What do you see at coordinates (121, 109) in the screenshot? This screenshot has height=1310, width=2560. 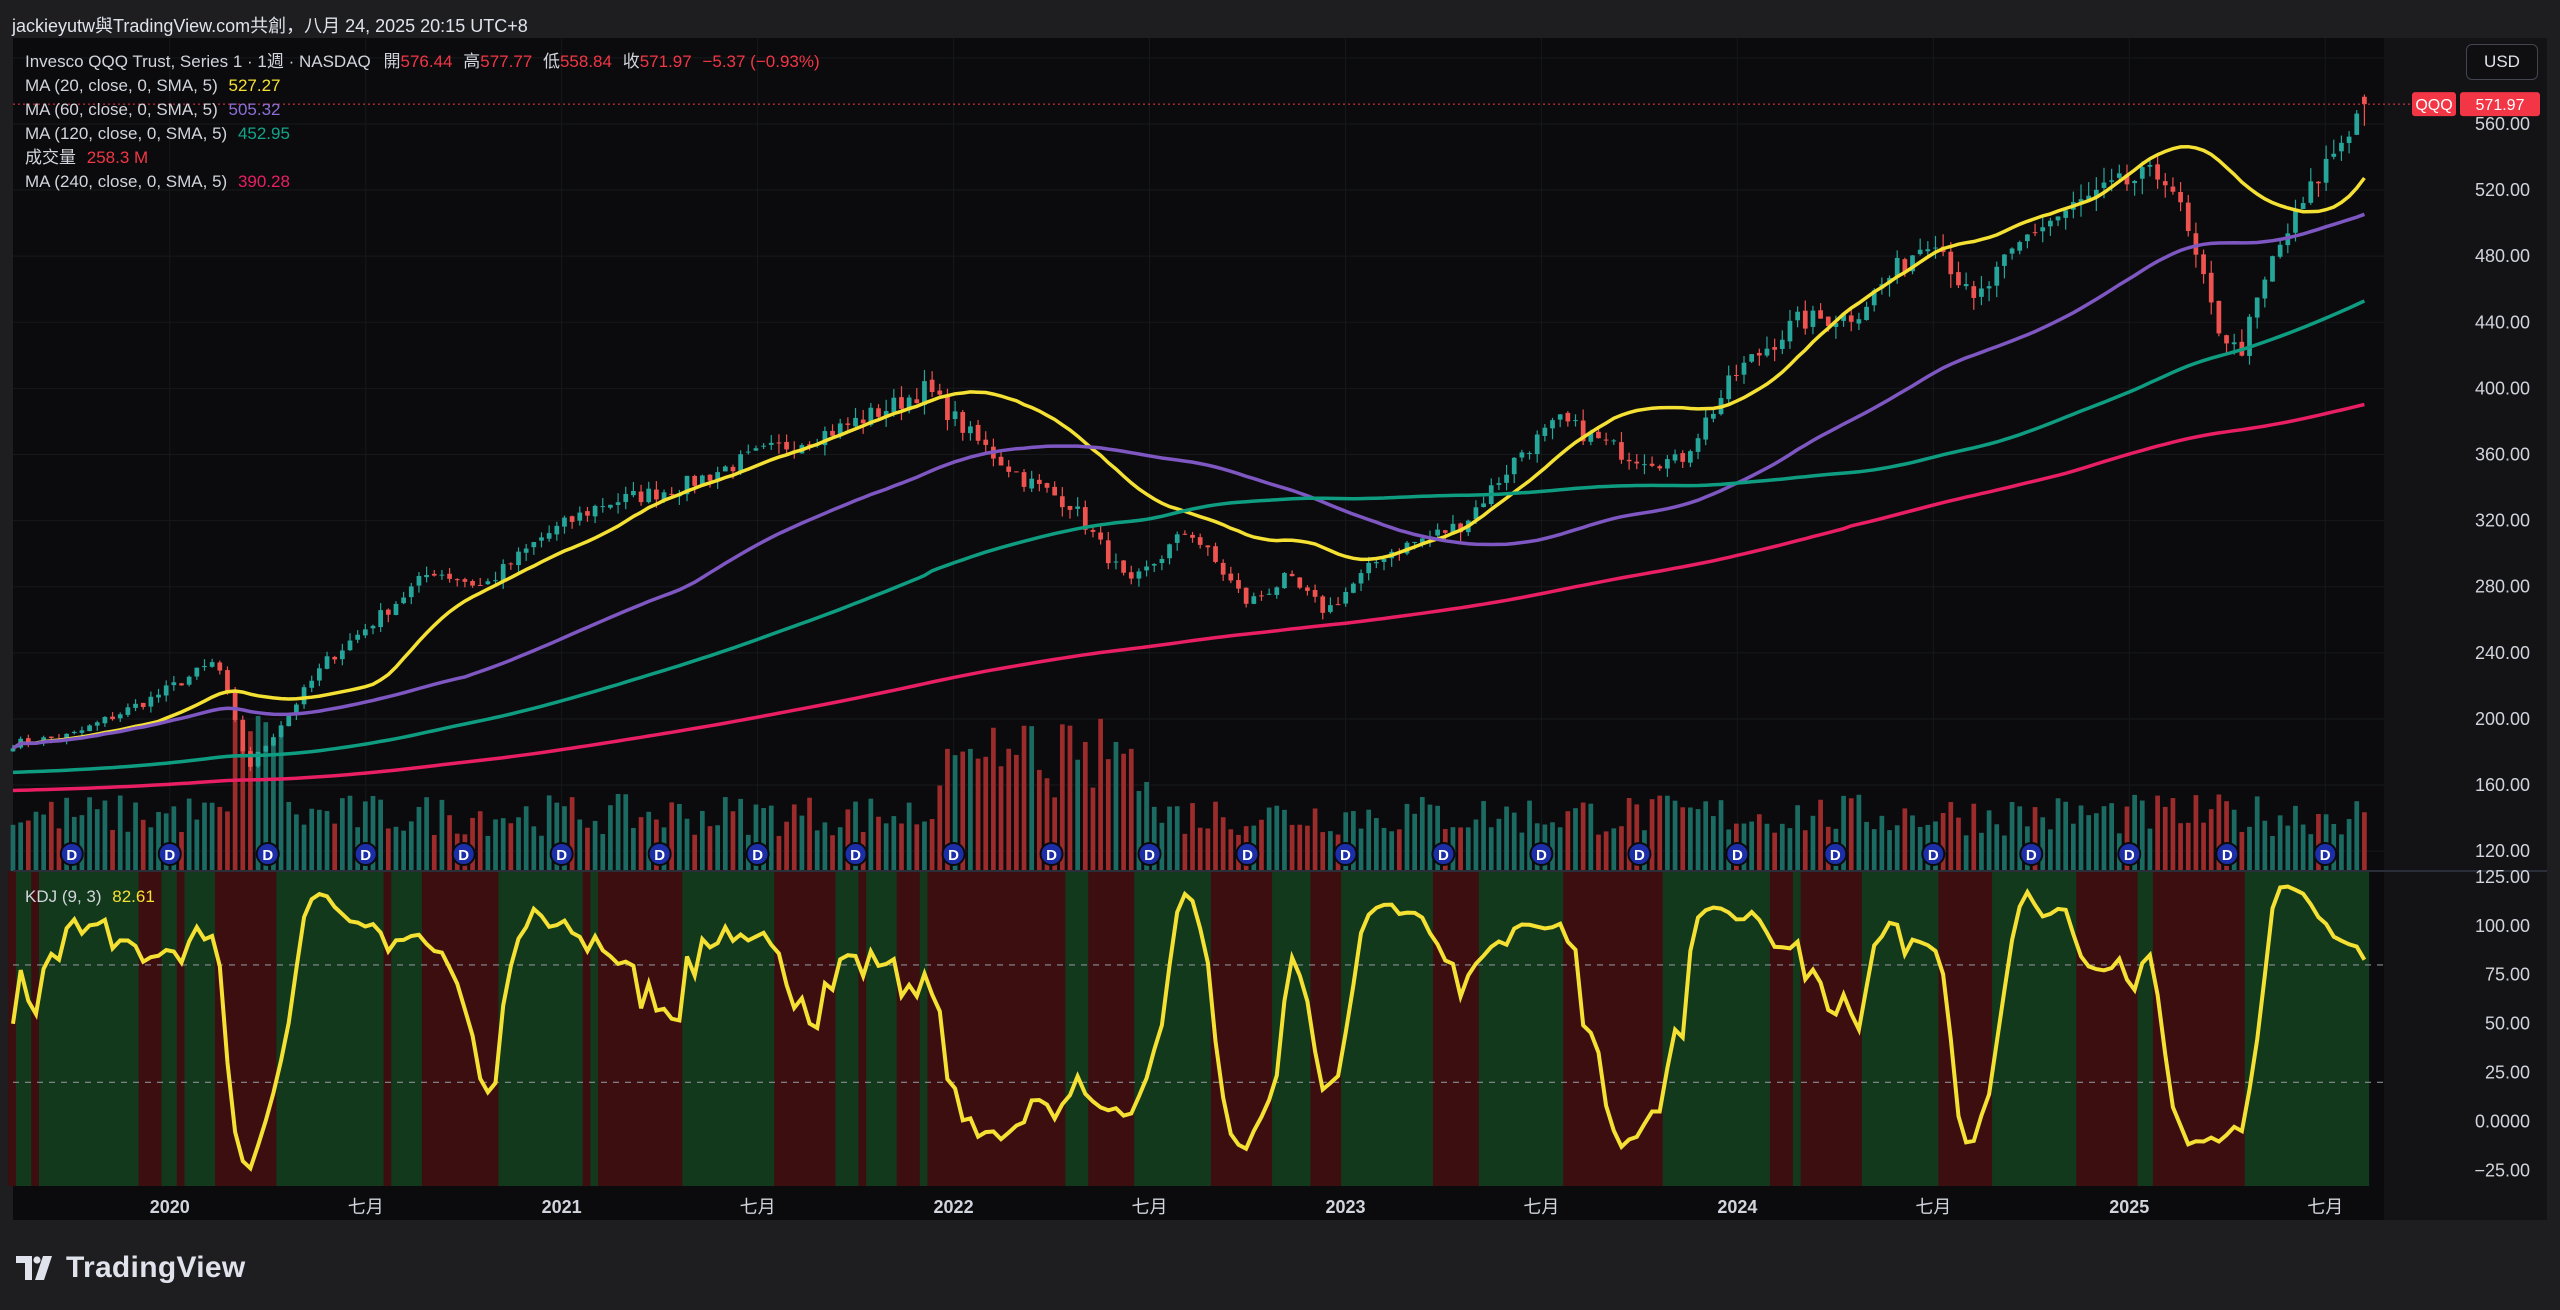 I see `ma60-legend-label: MA (60, close, 0, SMA, 5)` at bounding box center [121, 109].